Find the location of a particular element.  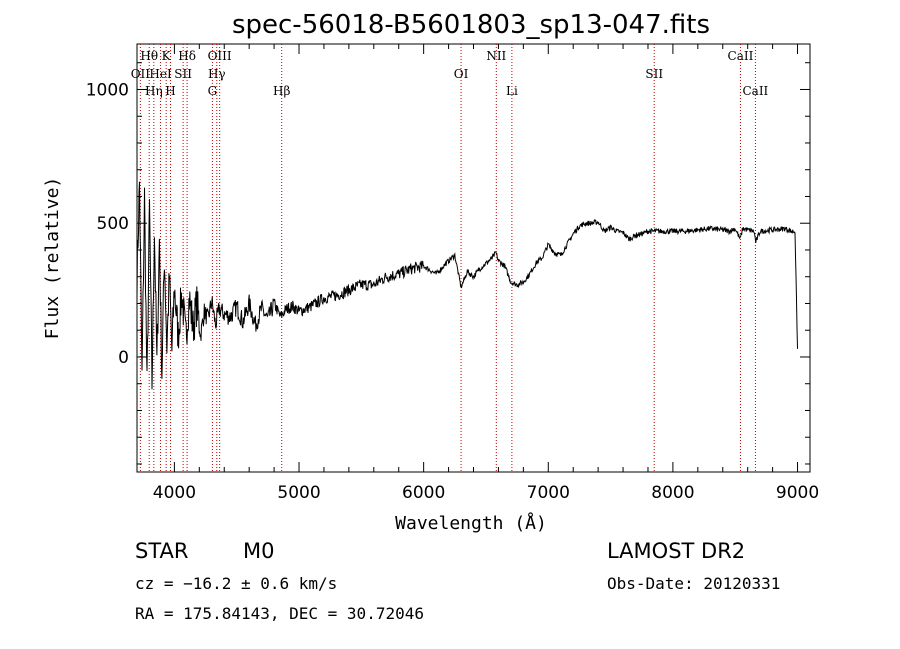

radial-velocity: cz = −16.2 ± 0.6 km/s is located at coordinates (236, 583).